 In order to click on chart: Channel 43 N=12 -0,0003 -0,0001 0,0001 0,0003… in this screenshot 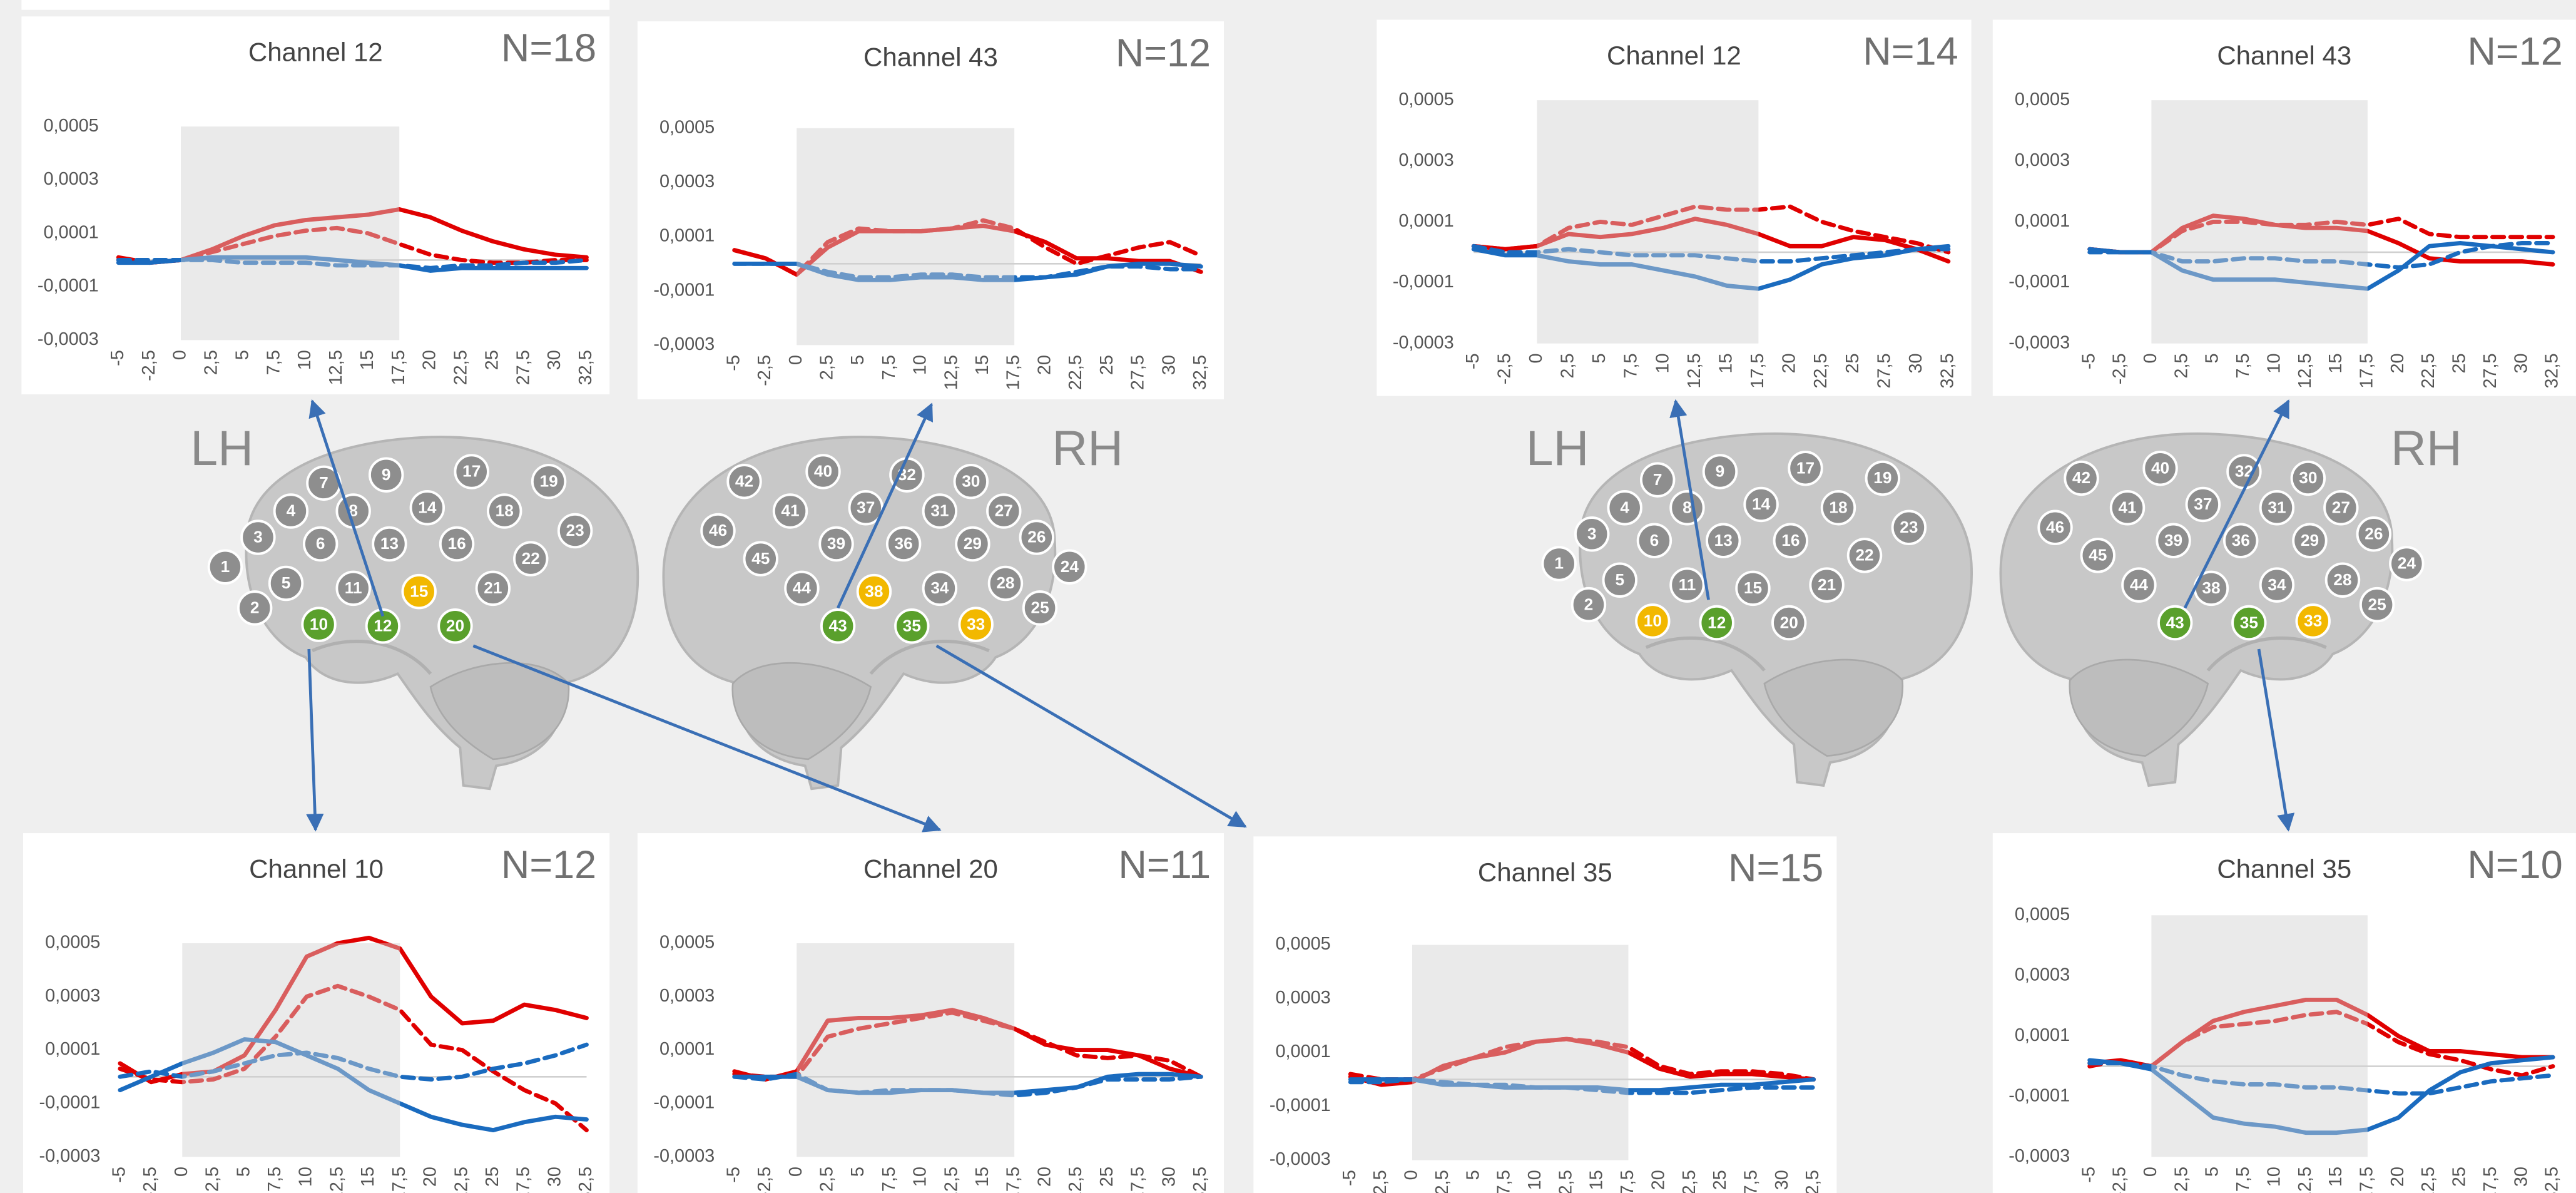, I will do `click(2284, 208)`.